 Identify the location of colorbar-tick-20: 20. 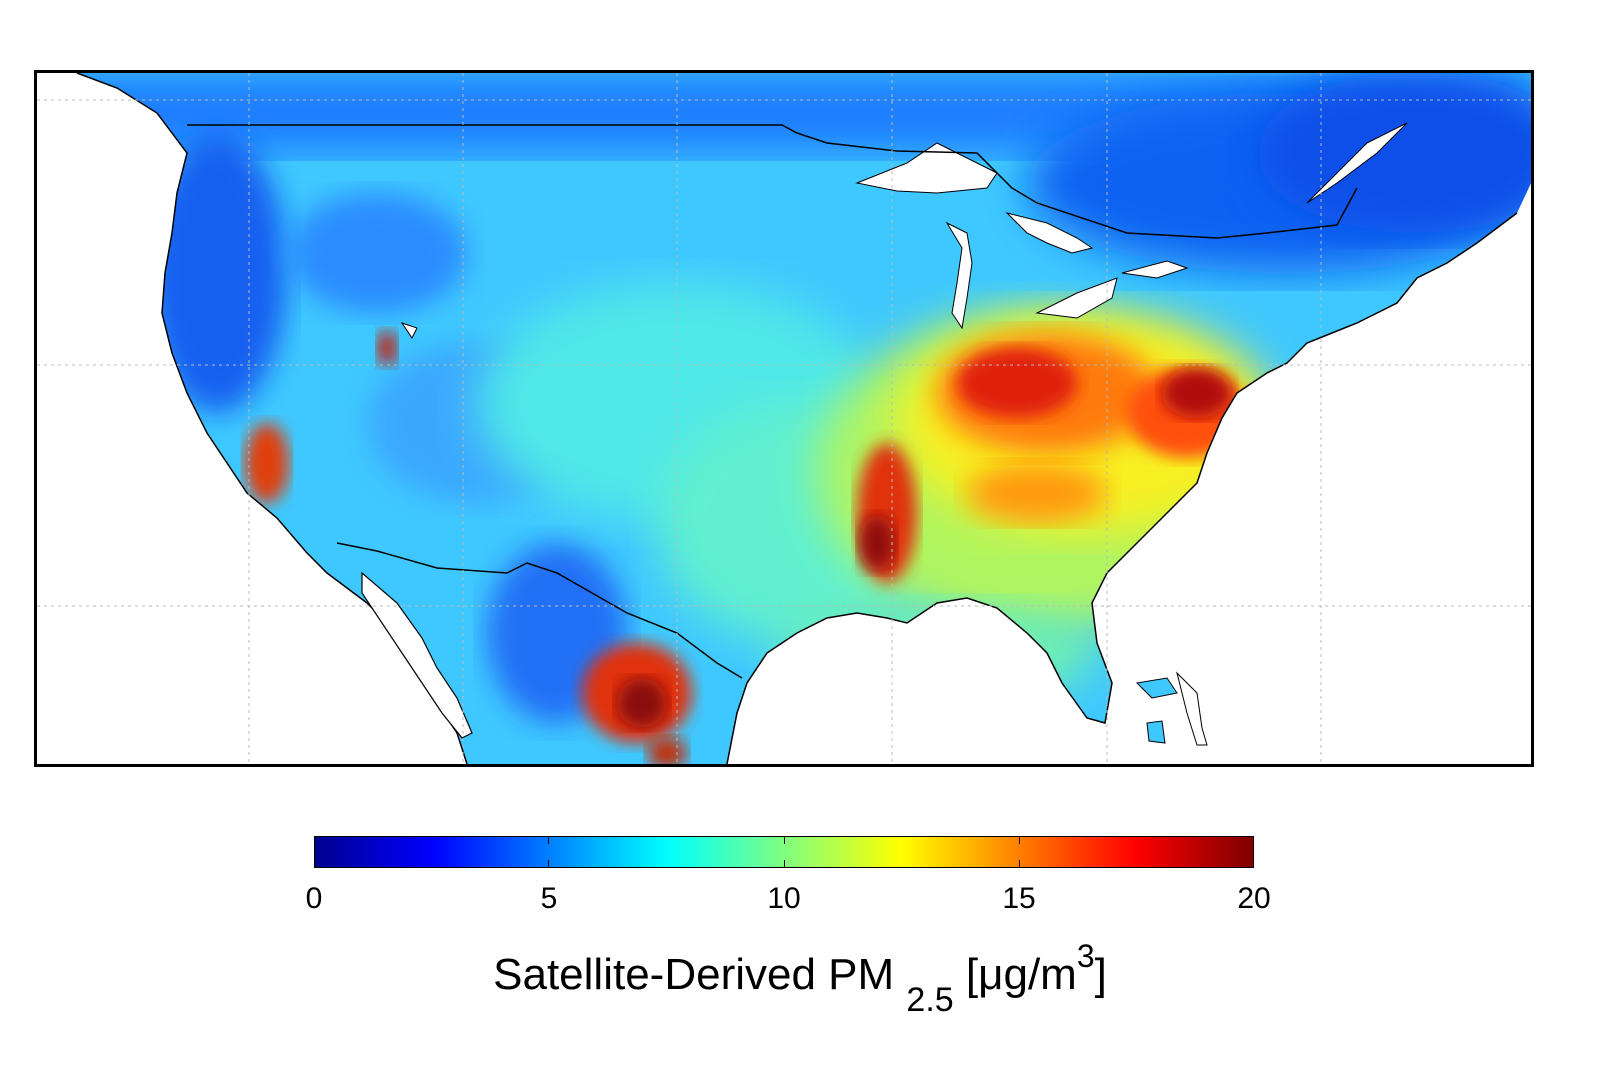
(1254, 898).